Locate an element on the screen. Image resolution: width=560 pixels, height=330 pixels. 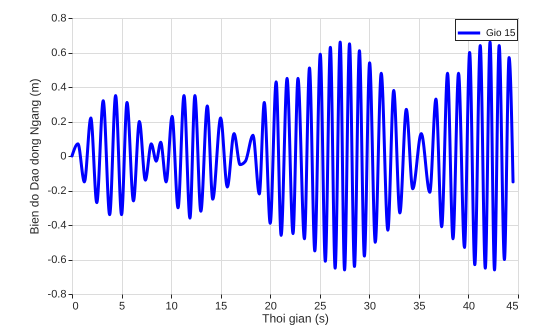
y-tick-label: -0.8 is located at coordinates (57, 294).